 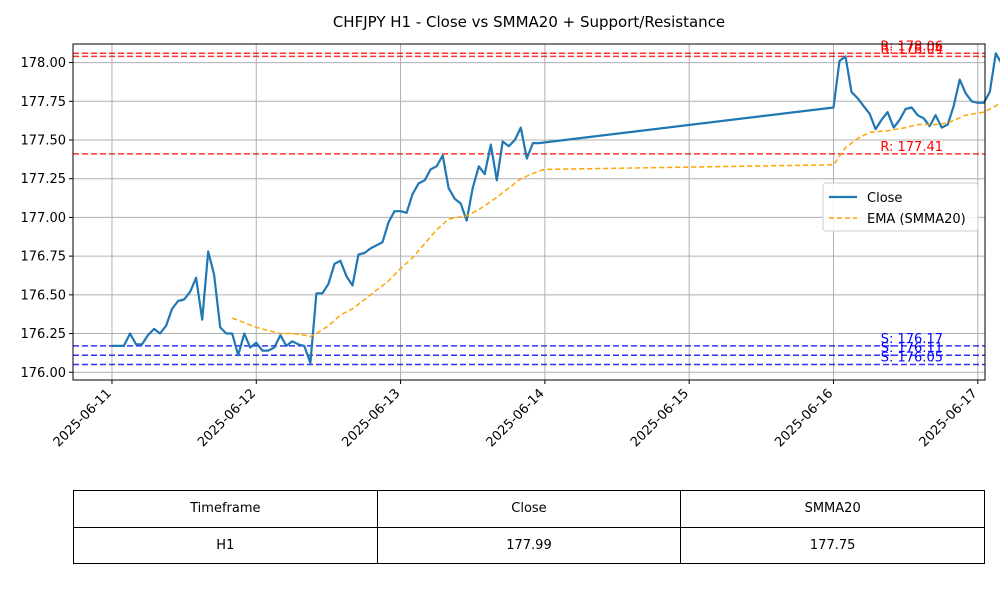 What do you see at coordinates (44, 257) in the screenshot?
I see `y-tick-label: 176.75` at bounding box center [44, 257].